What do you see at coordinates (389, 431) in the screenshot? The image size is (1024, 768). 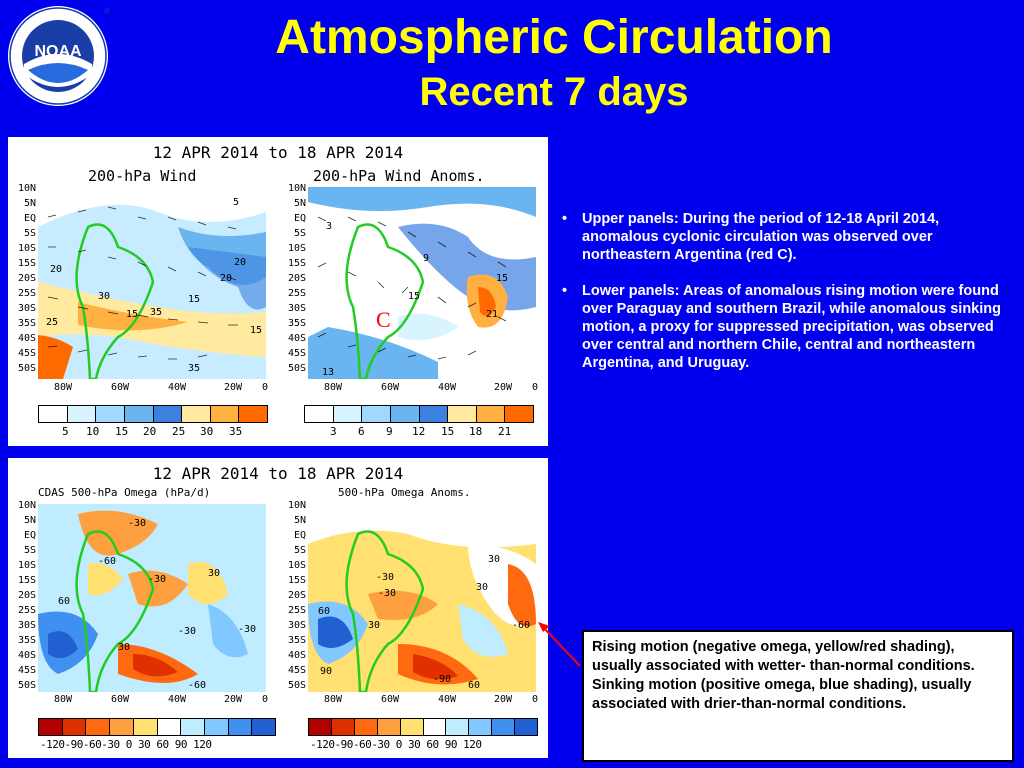 I see `colorbar-label: 9` at bounding box center [389, 431].